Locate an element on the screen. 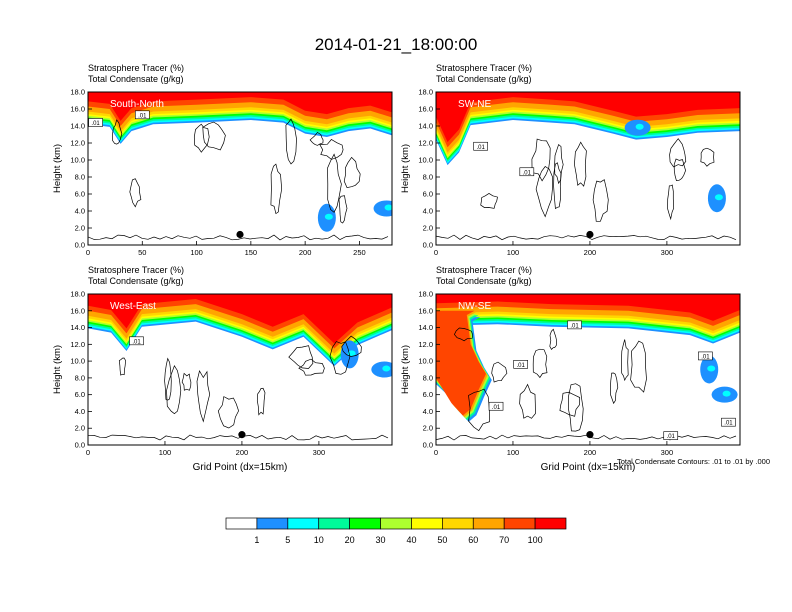 The width and height of the screenshot is (792, 612). y-tick-label: 14.0 is located at coordinates (425, 126).